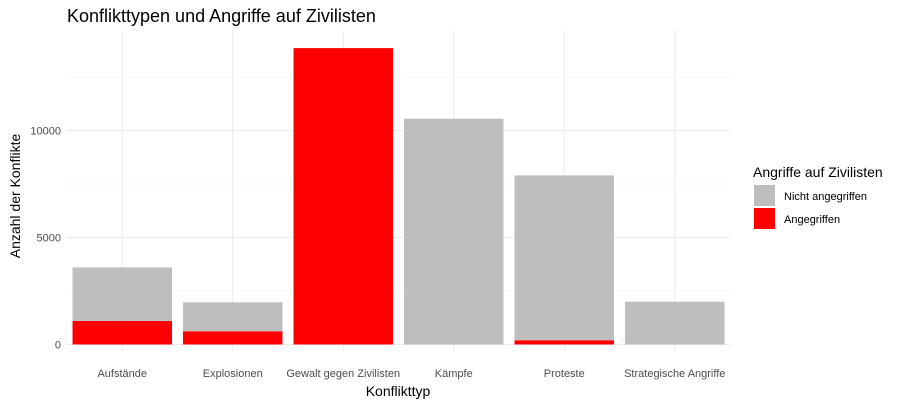 This screenshot has width=900, height=404. What do you see at coordinates (674, 374) in the screenshot?
I see `x-tick-label: Strategische Angriffe` at bounding box center [674, 374].